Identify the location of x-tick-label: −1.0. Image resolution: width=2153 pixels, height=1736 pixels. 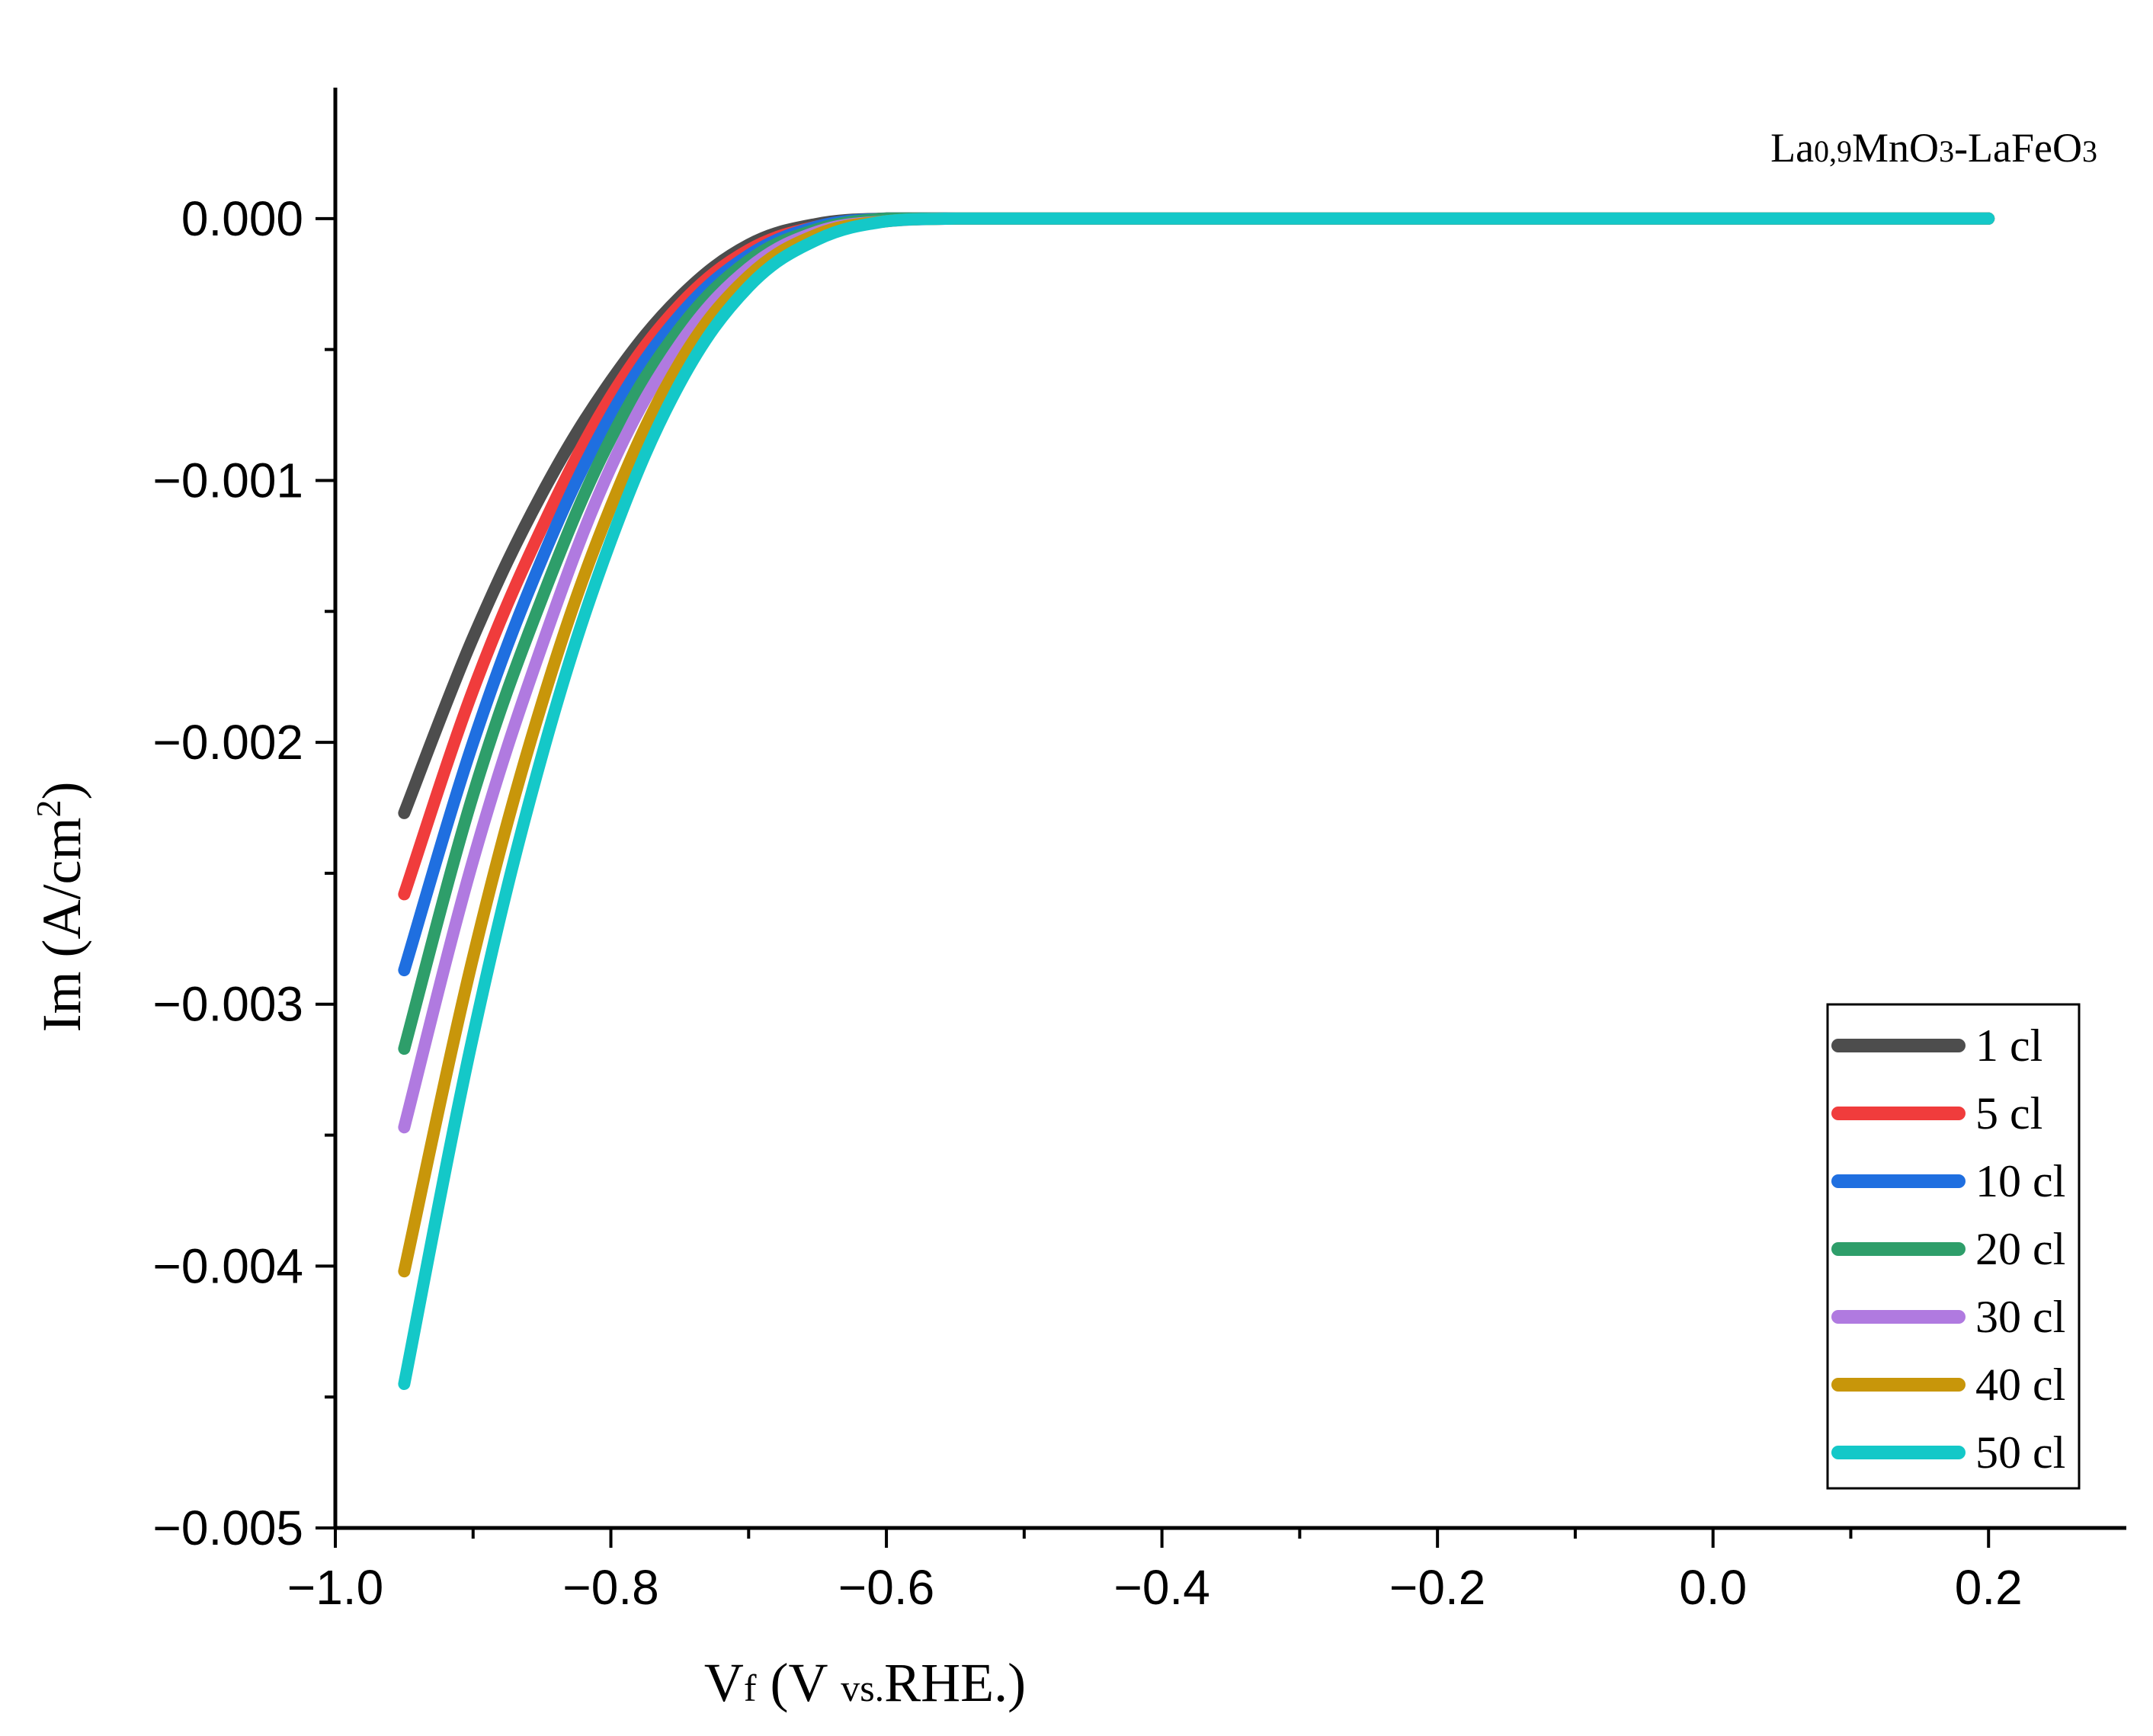
(335, 1588).